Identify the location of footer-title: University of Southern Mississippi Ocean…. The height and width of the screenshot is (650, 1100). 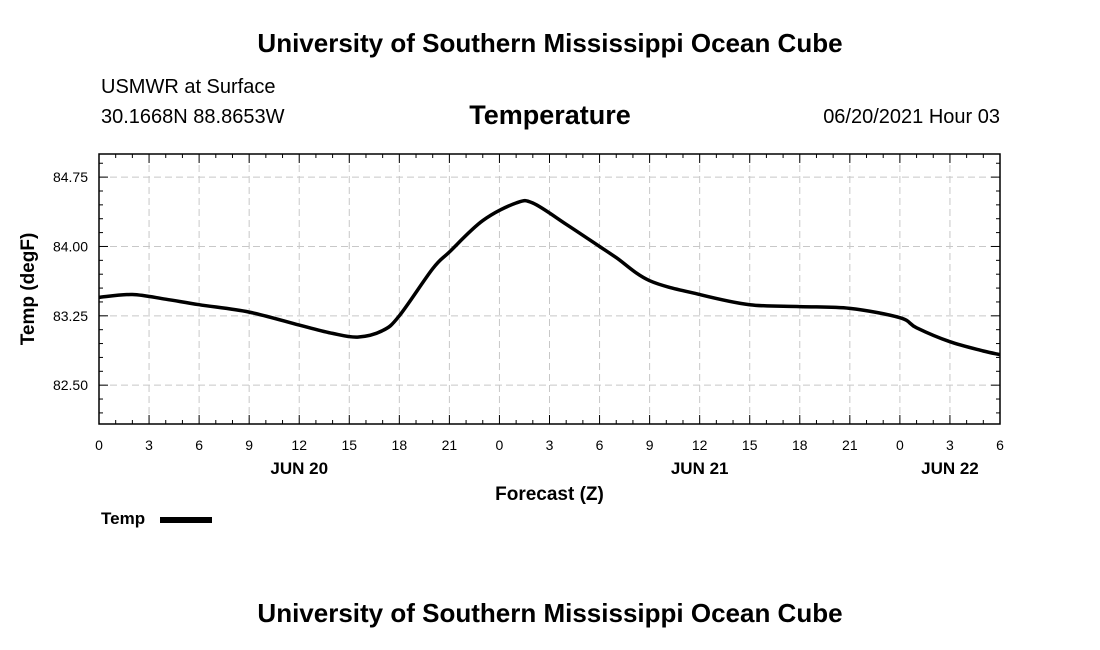
(550, 613).